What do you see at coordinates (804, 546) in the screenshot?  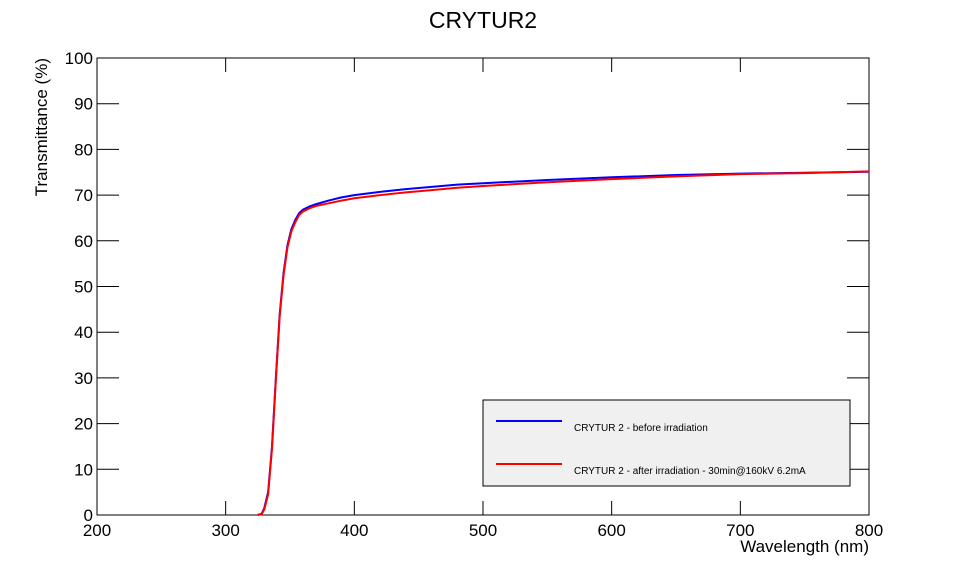 I see `x-axis-label: Wavelength (nm)` at bounding box center [804, 546].